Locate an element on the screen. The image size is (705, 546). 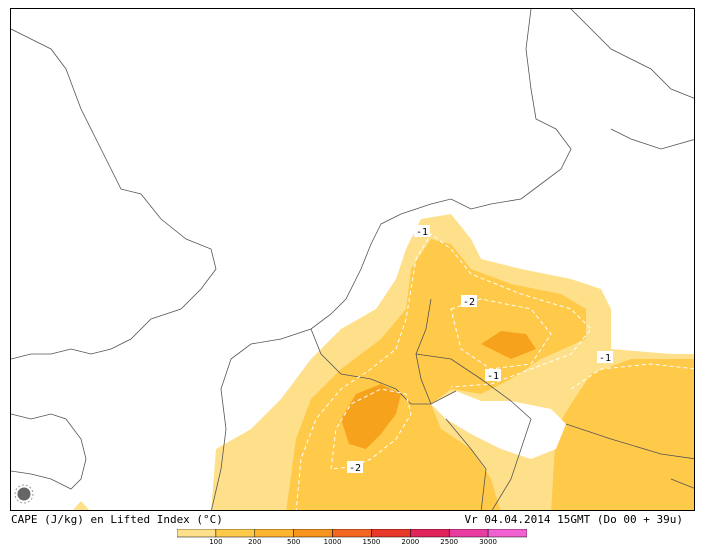
legend-tick-label: 100 is located at coordinates (216, 542).